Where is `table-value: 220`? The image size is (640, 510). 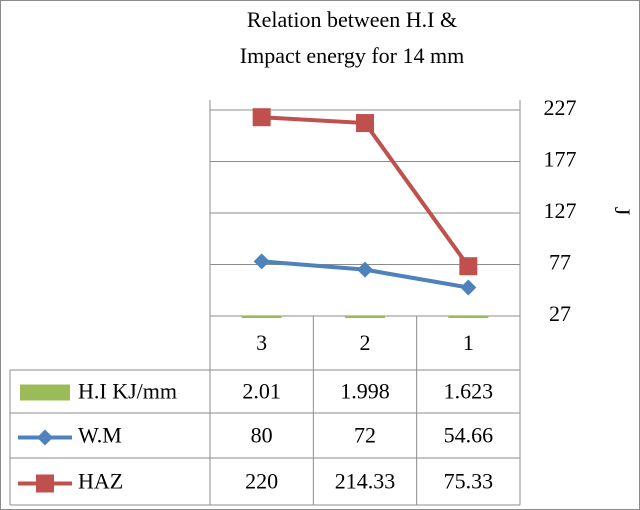 table-value: 220 is located at coordinates (261, 481).